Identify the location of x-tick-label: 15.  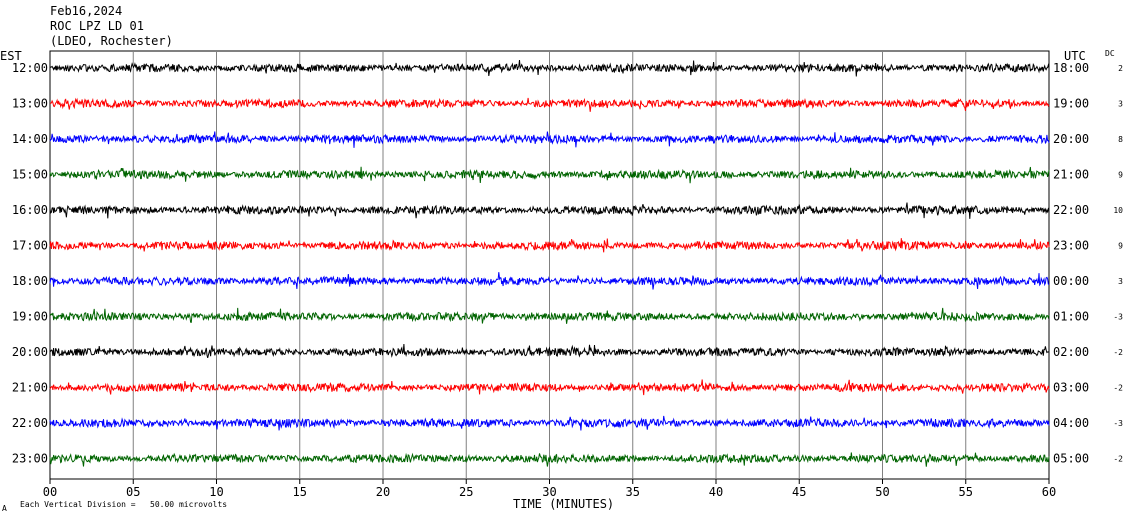
(300, 492).